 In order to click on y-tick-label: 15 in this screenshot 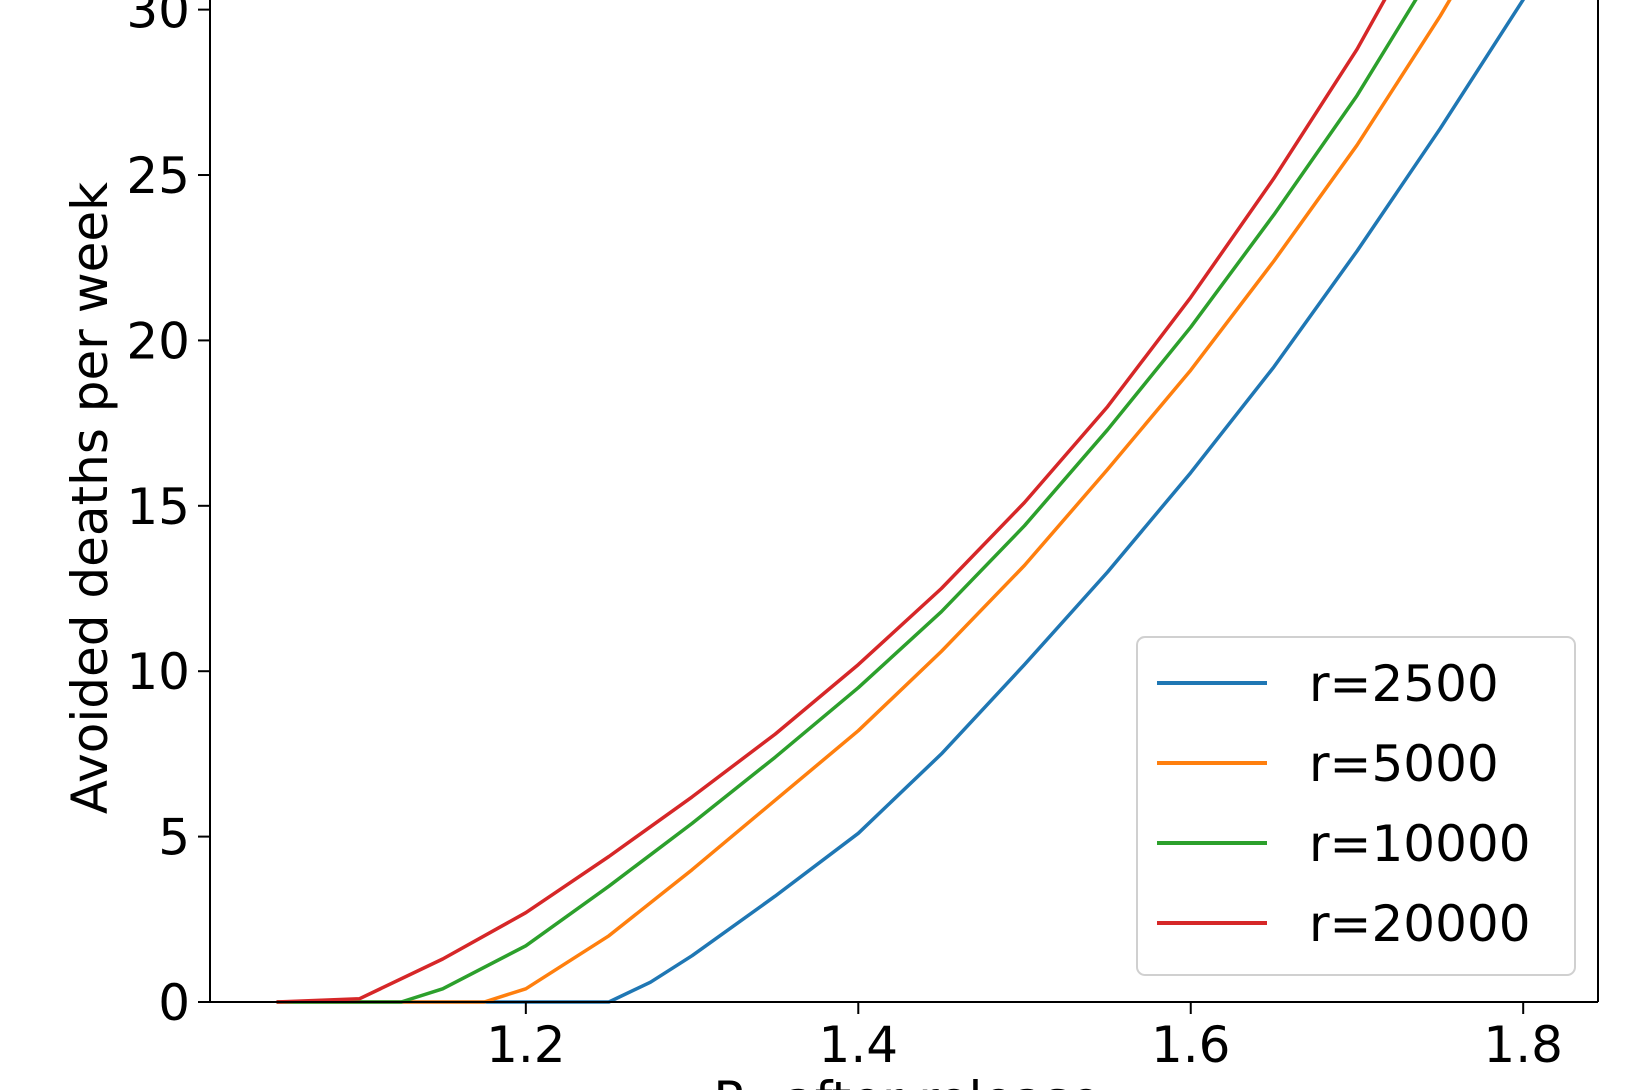, I will do `click(158, 507)`.